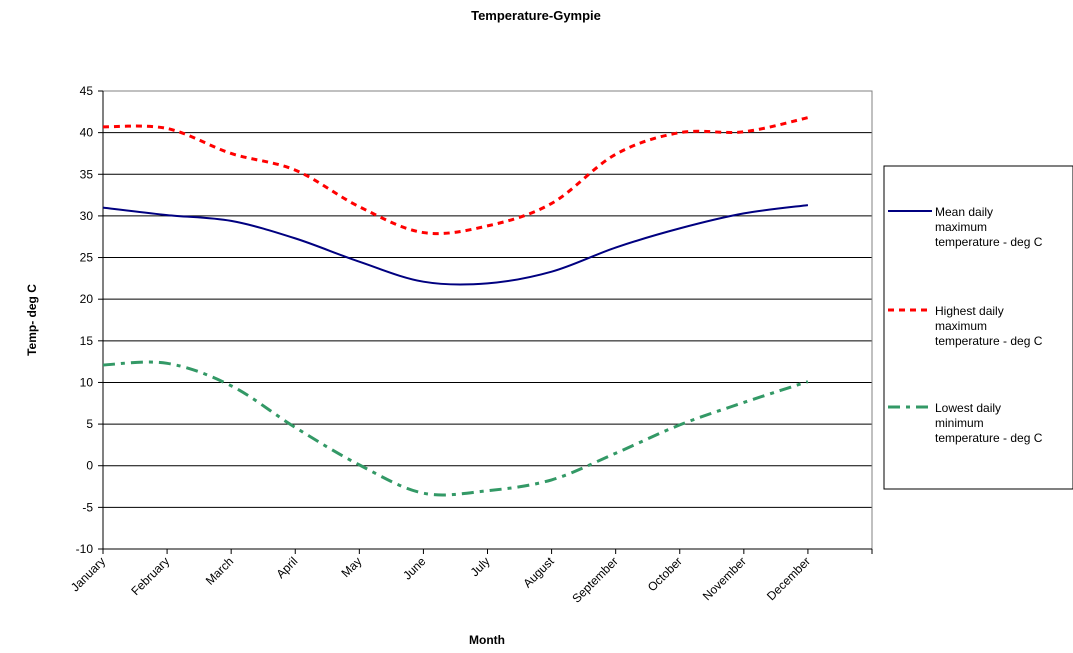 The image size is (1073, 653). I want to click on x-tick-label: May, so click(352, 567).